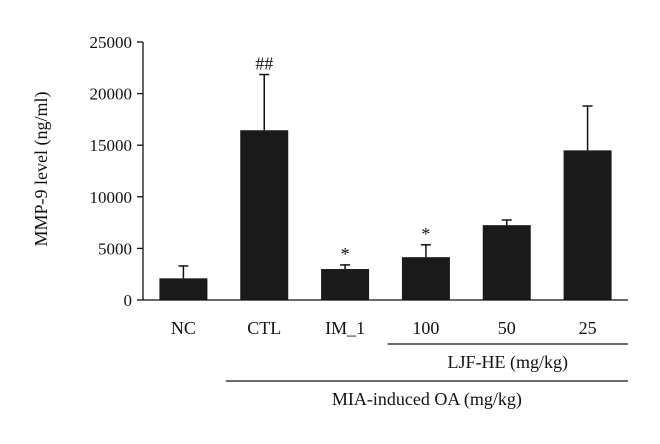  What do you see at coordinates (264, 328) in the screenshot?
I see `category-label-CTL: CTL` at bounding box center [264, 328].